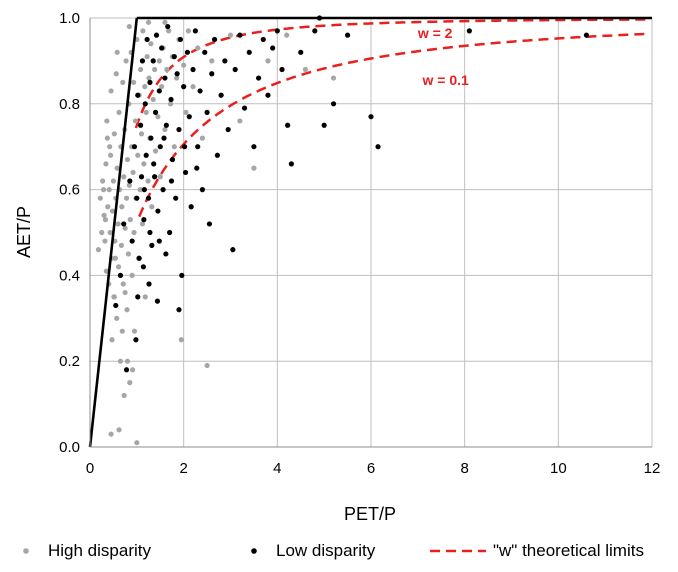 The width and height of the screenshot is (678, 572). I want to click on y-tick-label: 0.4, so click(69, 275).